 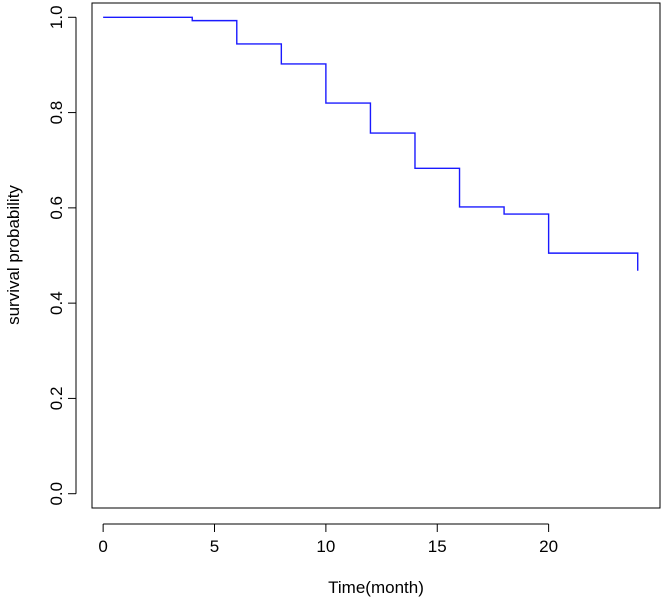 I want to click on x-tick-label: 0, so click(x=102, y=546).